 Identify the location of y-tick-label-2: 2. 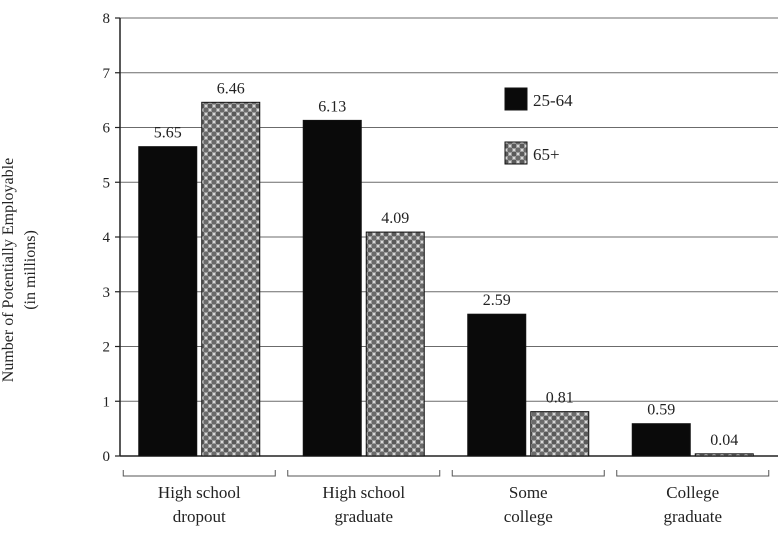
(107, 348).